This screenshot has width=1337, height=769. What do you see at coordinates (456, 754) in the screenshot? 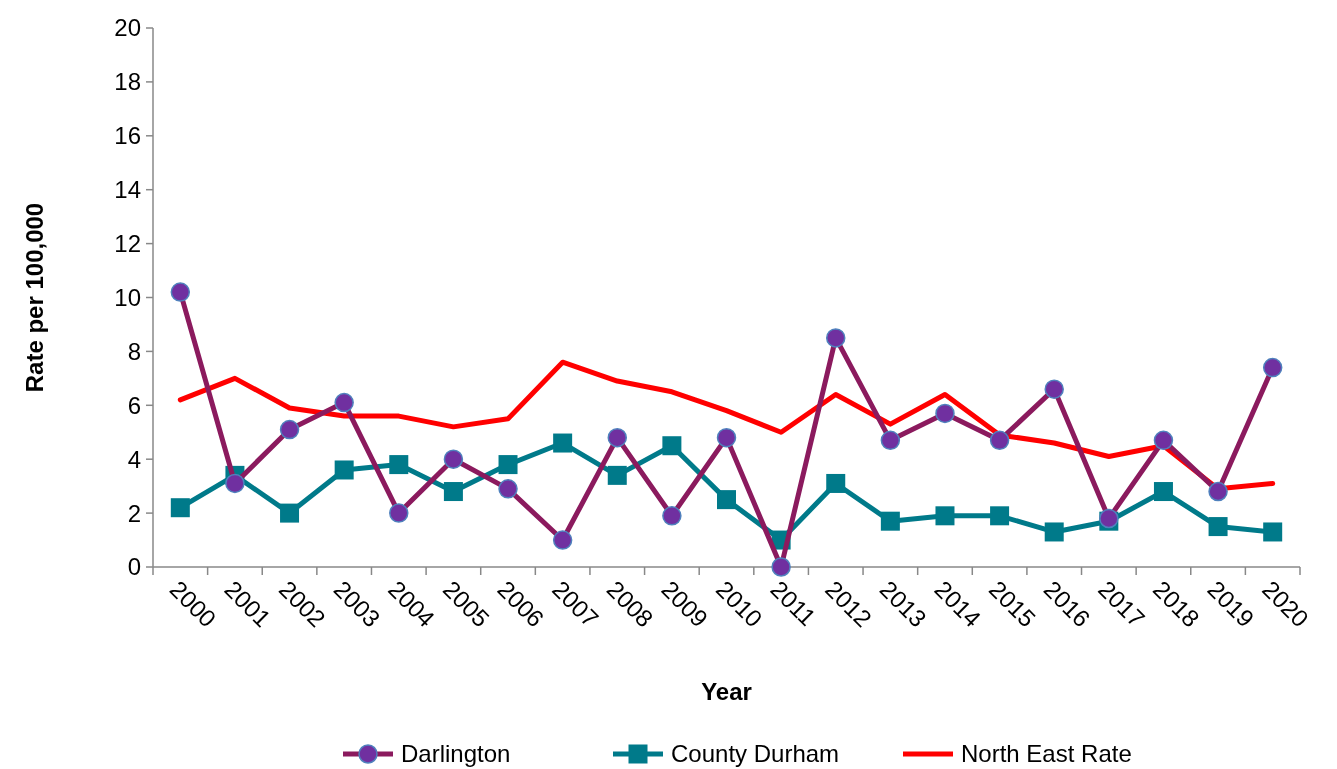
I see `legend-label: Darlington` at bounding box center [456, 754].